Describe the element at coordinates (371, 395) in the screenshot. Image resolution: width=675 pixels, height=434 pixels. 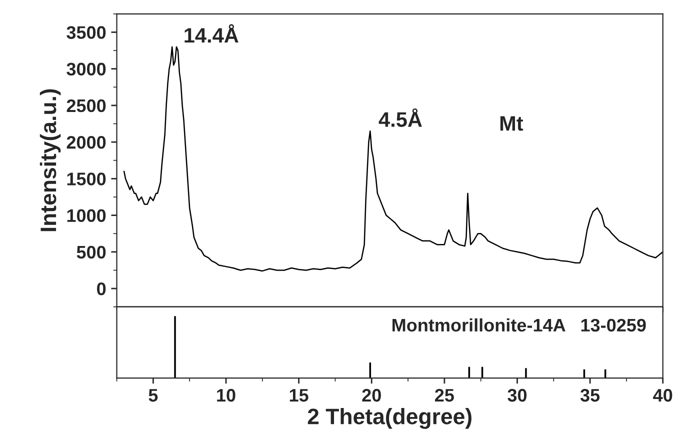
I see `x-tick-label: 20` at that location.